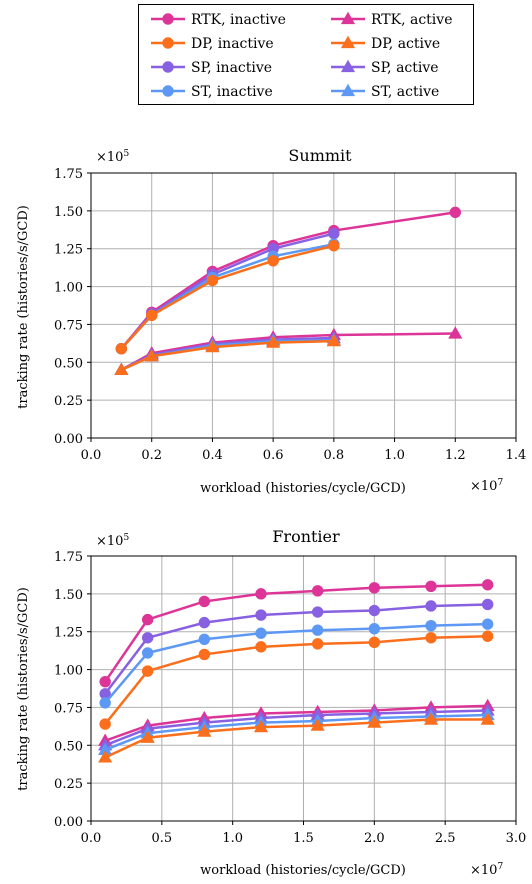  I want to click on legend-entry-sp-active: SP, active, so click(385, 67).